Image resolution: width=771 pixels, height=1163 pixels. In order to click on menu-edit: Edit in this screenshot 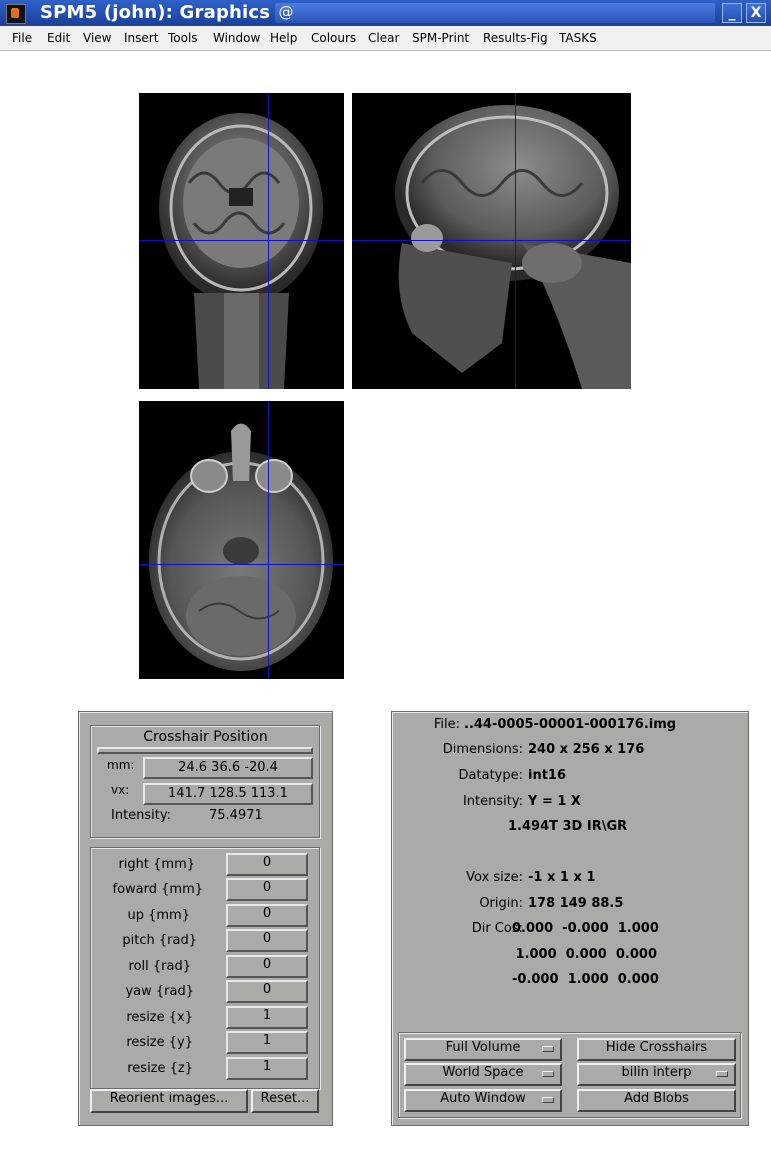, I will do `click(59, 38)`.